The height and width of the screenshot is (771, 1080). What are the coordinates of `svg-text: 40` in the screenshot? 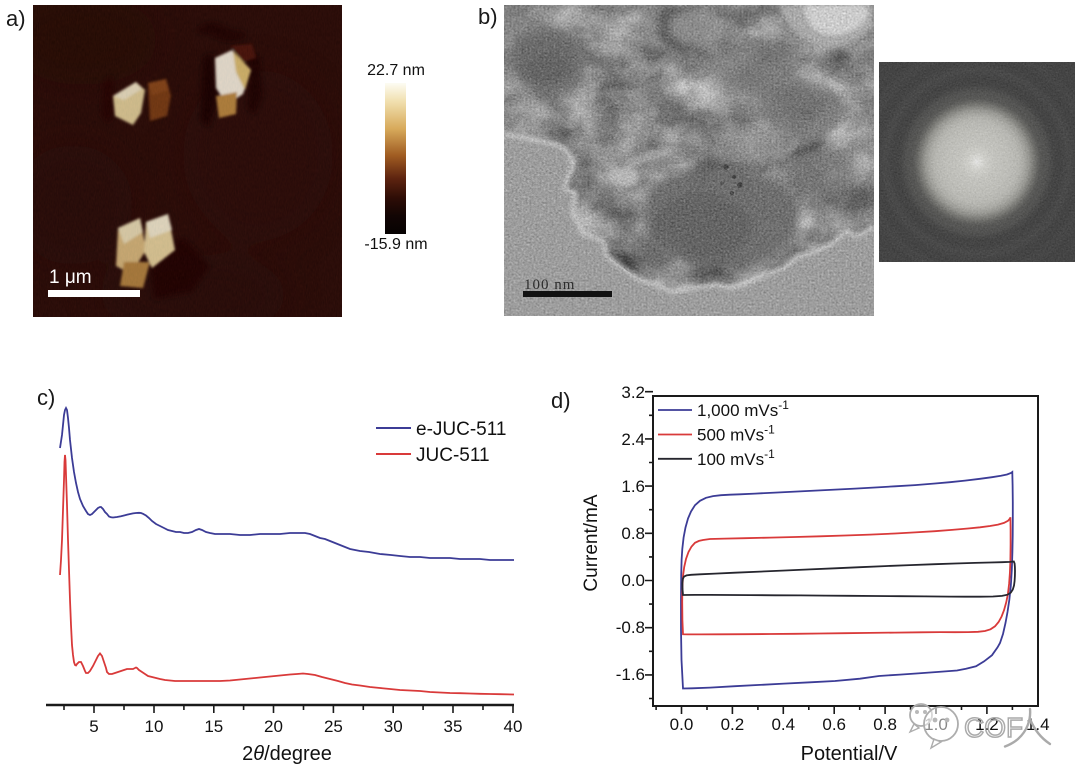 It's located at (513, 726).